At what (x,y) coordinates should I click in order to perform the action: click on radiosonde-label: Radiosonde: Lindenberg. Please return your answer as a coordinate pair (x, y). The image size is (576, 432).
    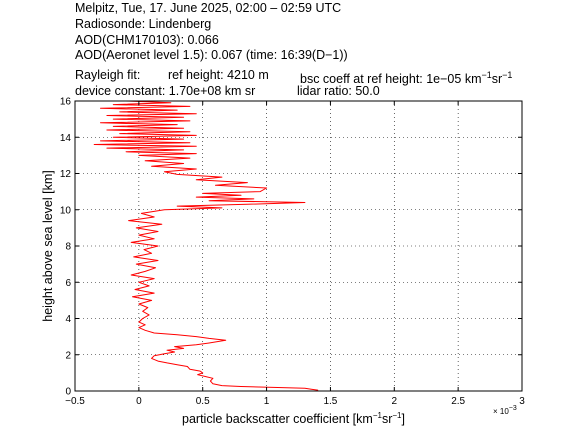
    Looking at the image, I should click on (143, 24).